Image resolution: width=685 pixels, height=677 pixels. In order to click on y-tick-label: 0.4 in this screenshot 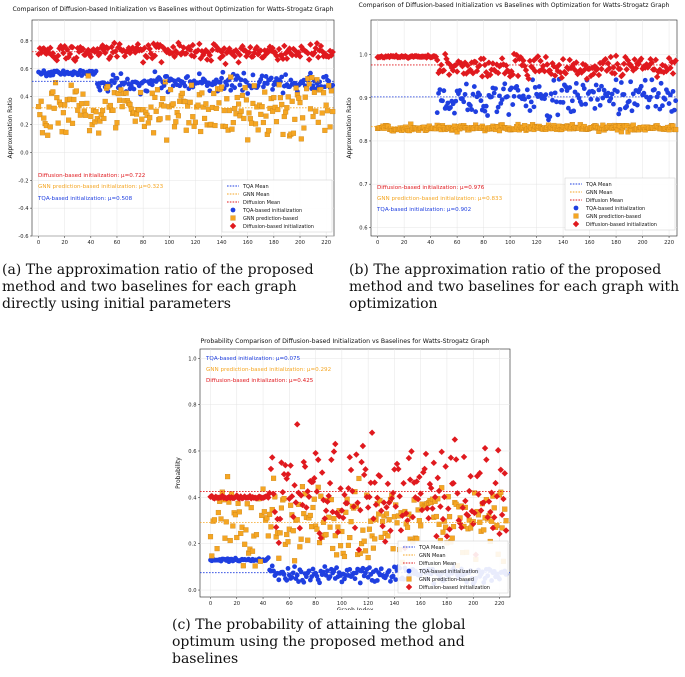, I will do `click(24, 98)`.